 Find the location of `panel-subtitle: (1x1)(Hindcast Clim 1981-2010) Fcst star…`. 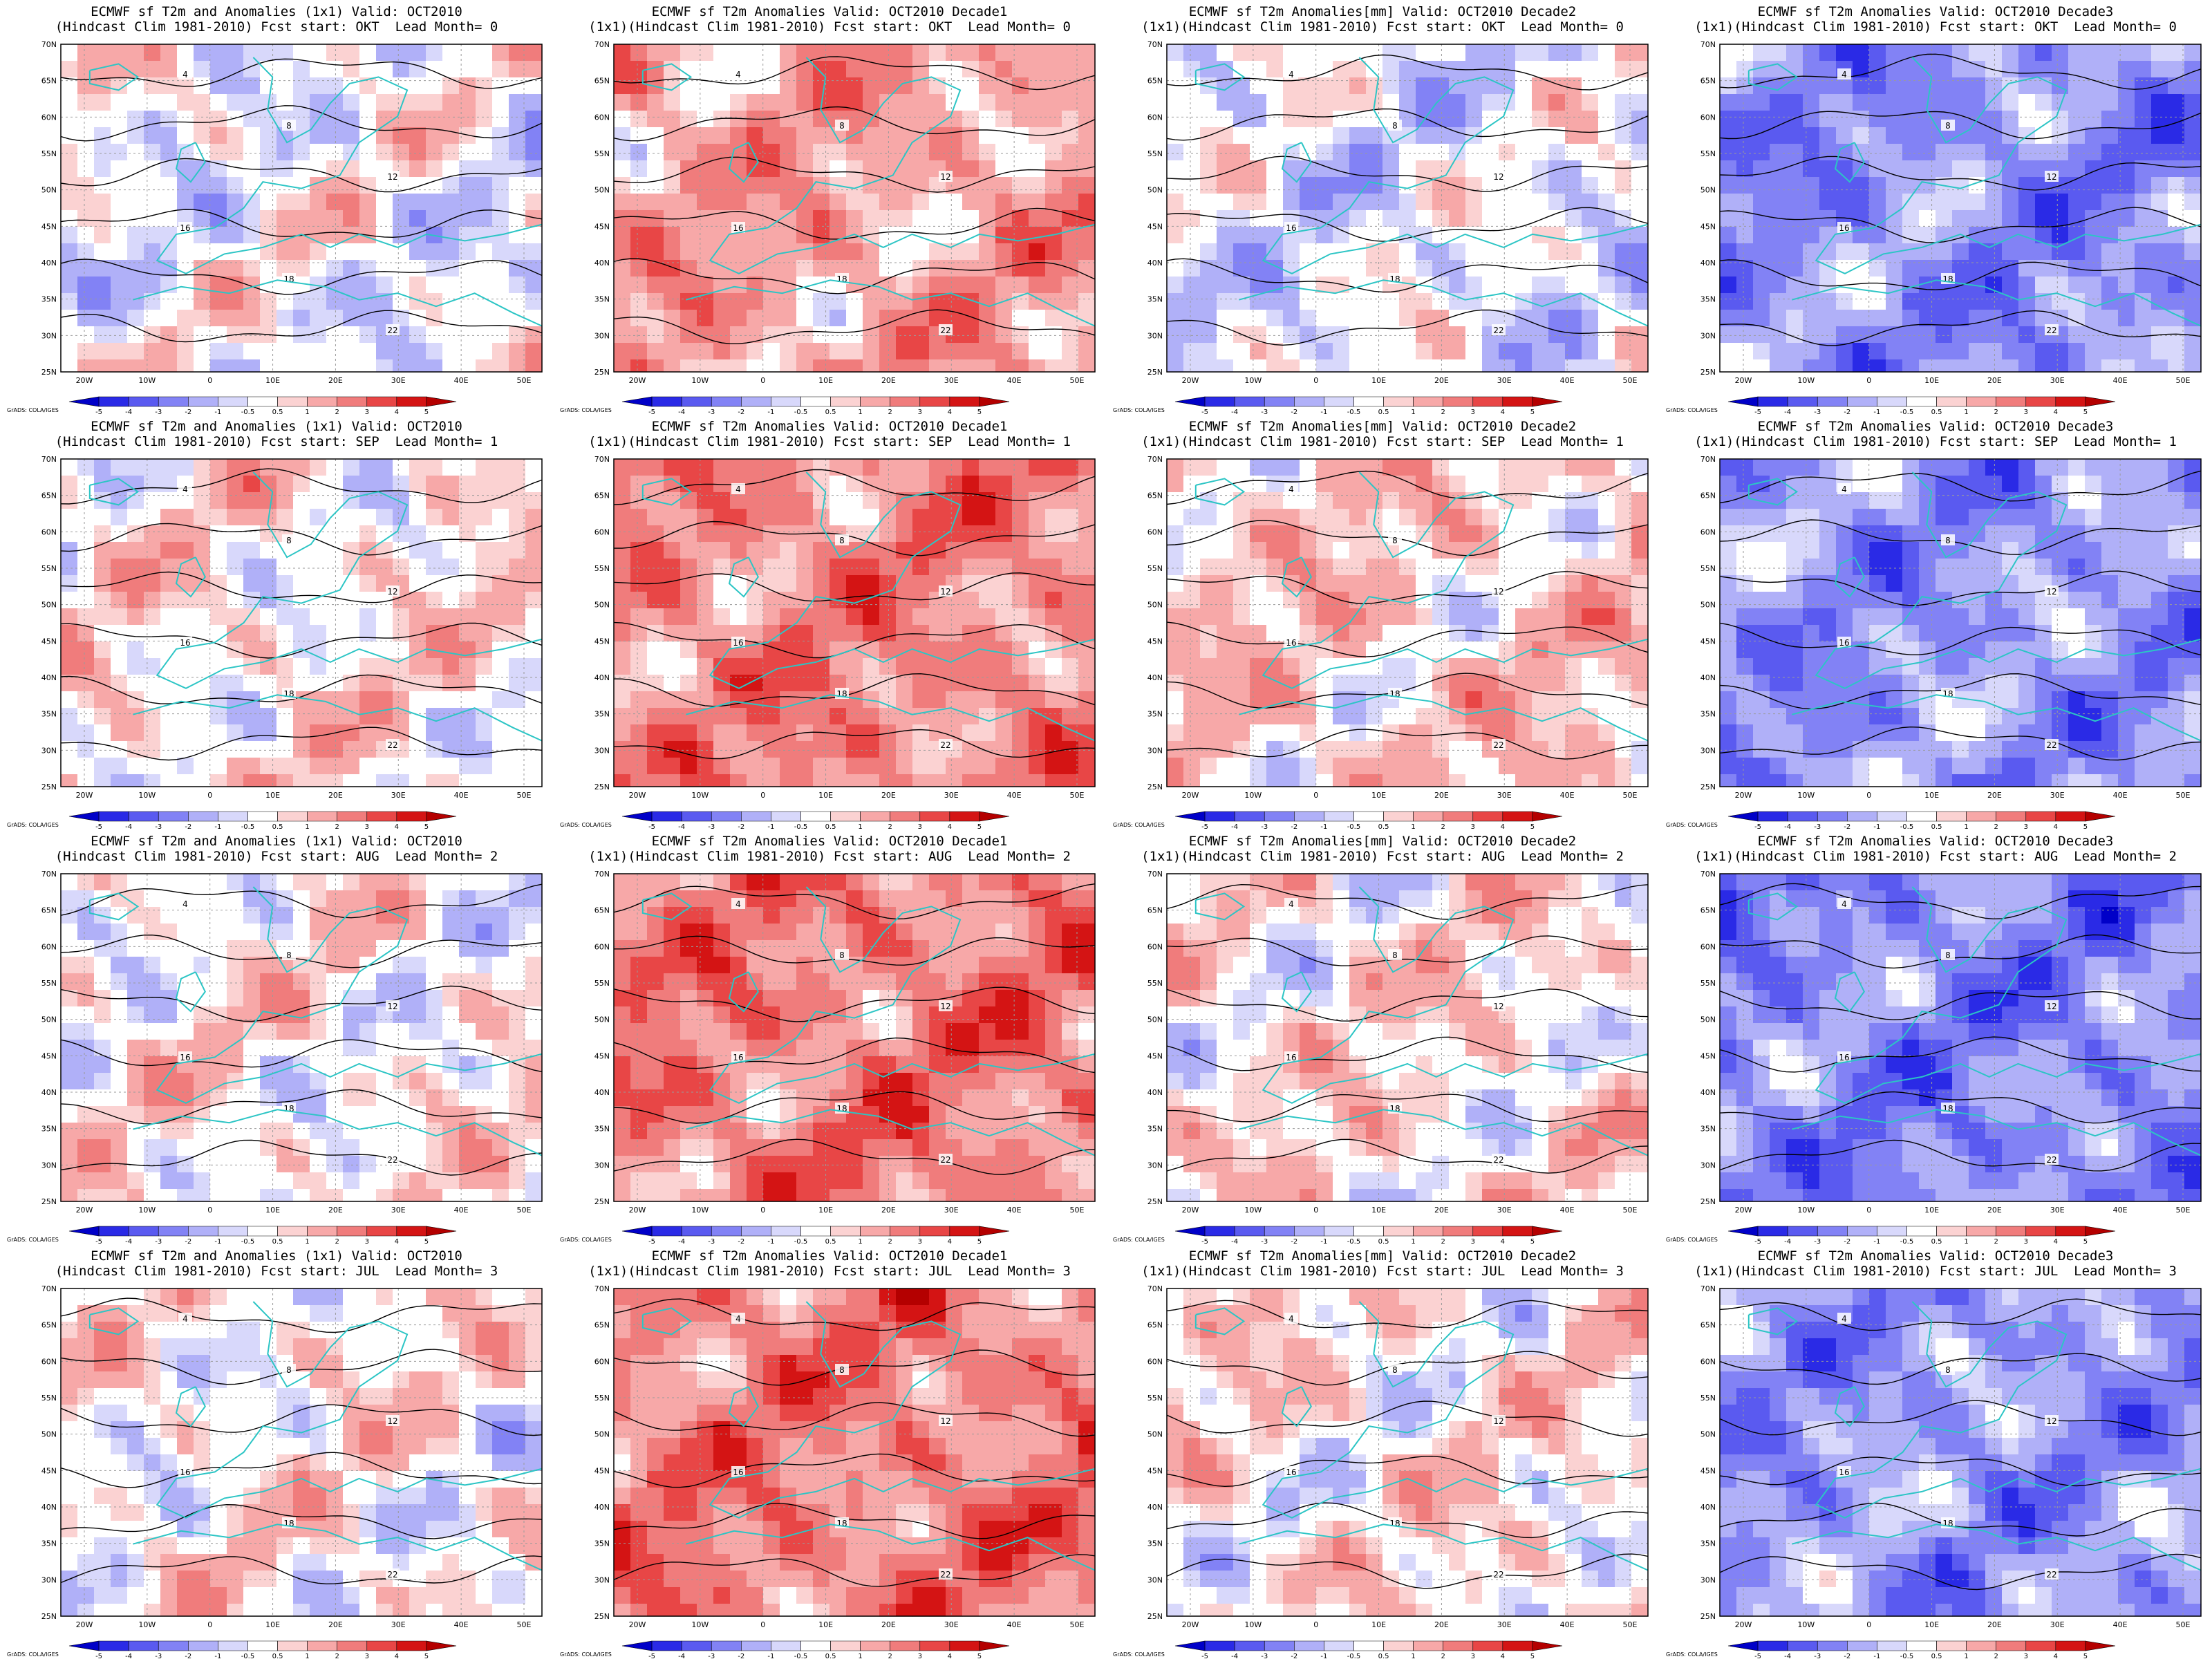

panel-subtitle: (1x1)(Hindcast Clim 1981-2010) Fcst star… is located at coordinates (1935, 27).